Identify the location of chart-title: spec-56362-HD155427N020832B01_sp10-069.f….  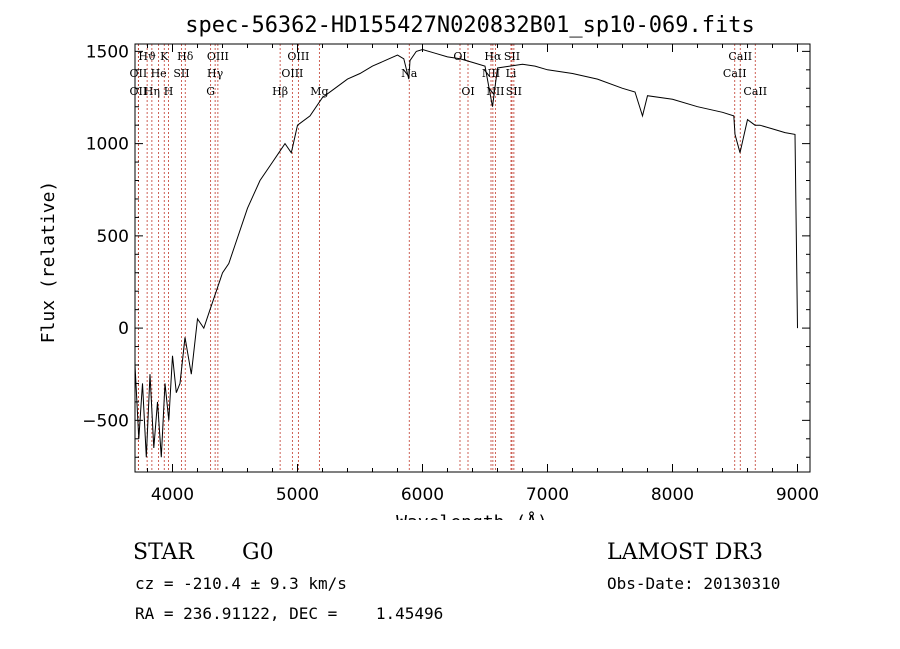
(470, 25).